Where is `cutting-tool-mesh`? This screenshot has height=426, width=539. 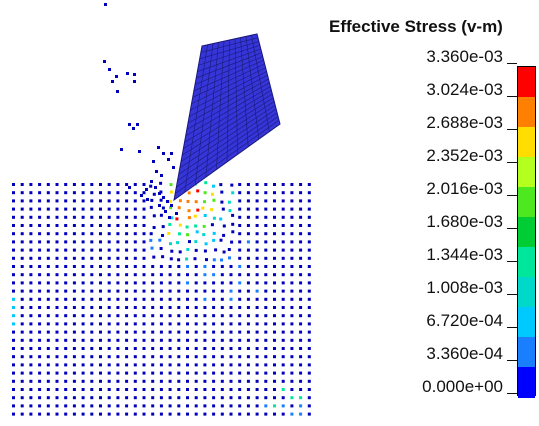
cutting-tool-mesh is located at coordinates (227, 114).